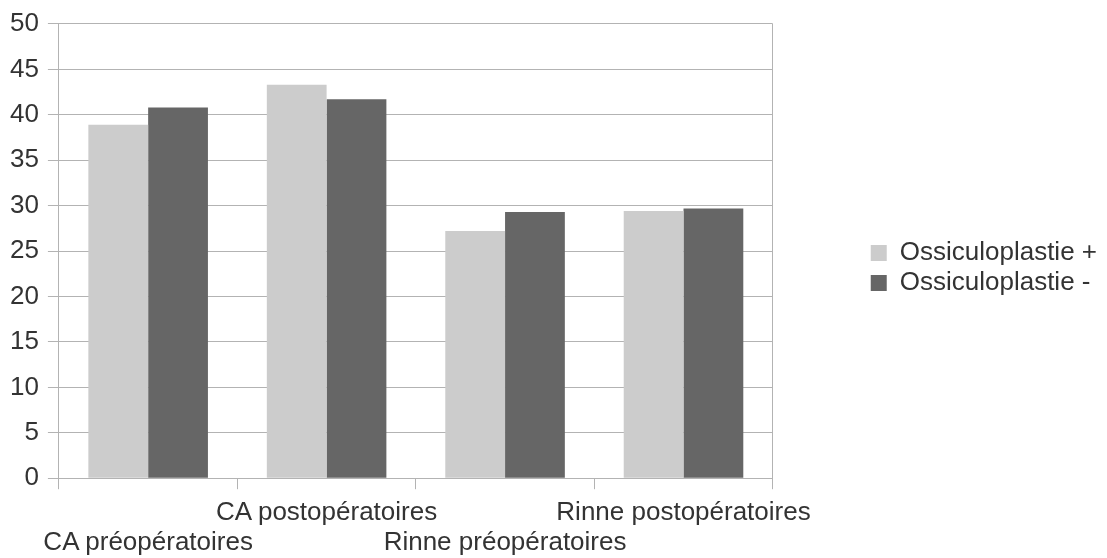 This screenshot has height=558, width=1107. What do you see at coordinates (24, 249) in the screenshot?
I see `y-tick-label: 25` at bounding box center [24, 249].